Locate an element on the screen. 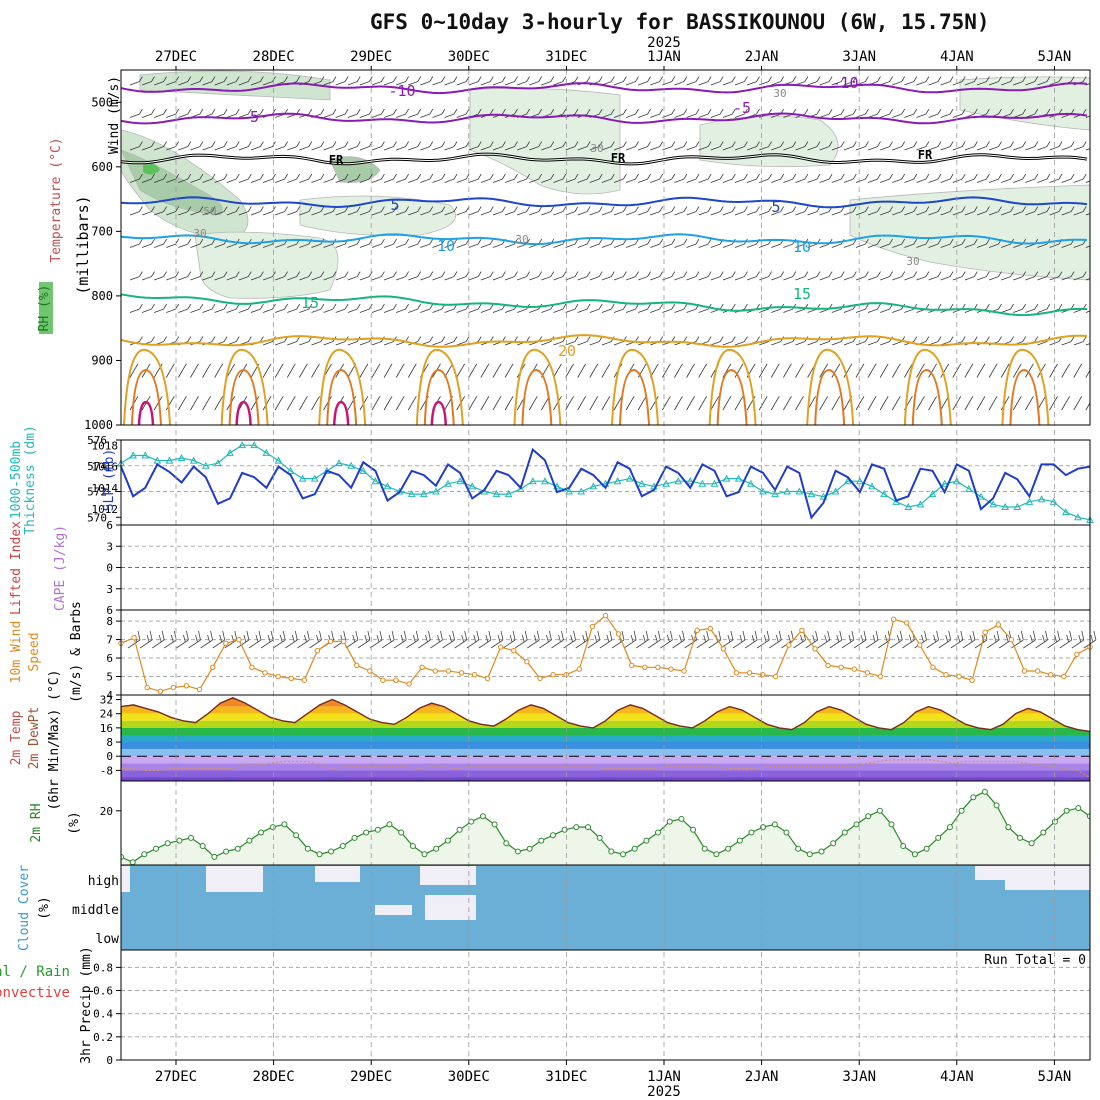 This screenshot has height=1100, width=1100. y-tick-label: 5 is located at coordinates (109, 677).